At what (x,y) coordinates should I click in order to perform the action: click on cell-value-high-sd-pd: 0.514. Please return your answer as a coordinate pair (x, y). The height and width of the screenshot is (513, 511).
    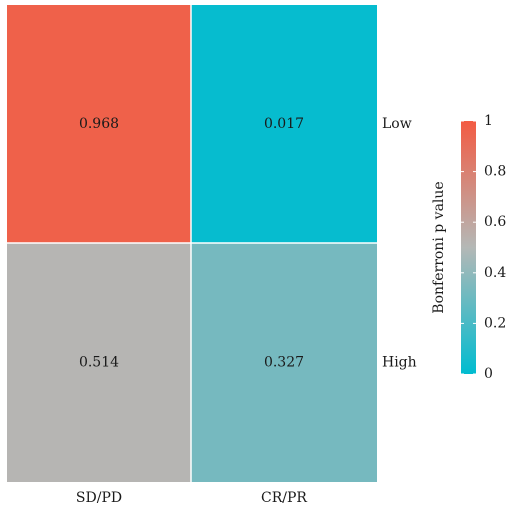
    Looking at the image, I should click on (99, 363).